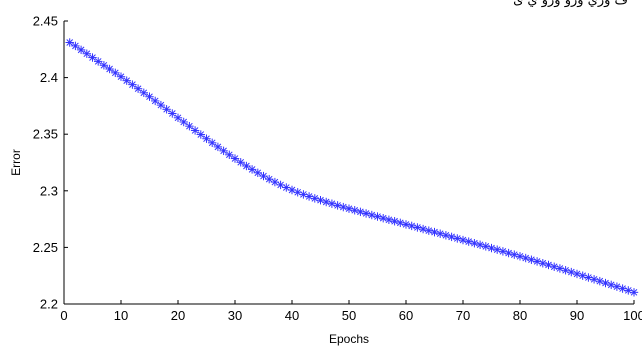 The width and height of the screenshot is (642, 347). What do you see at coordinates (235, 315) in the screenshot?
I see `x-tick-label: 30` at bounding box center [235, 315].